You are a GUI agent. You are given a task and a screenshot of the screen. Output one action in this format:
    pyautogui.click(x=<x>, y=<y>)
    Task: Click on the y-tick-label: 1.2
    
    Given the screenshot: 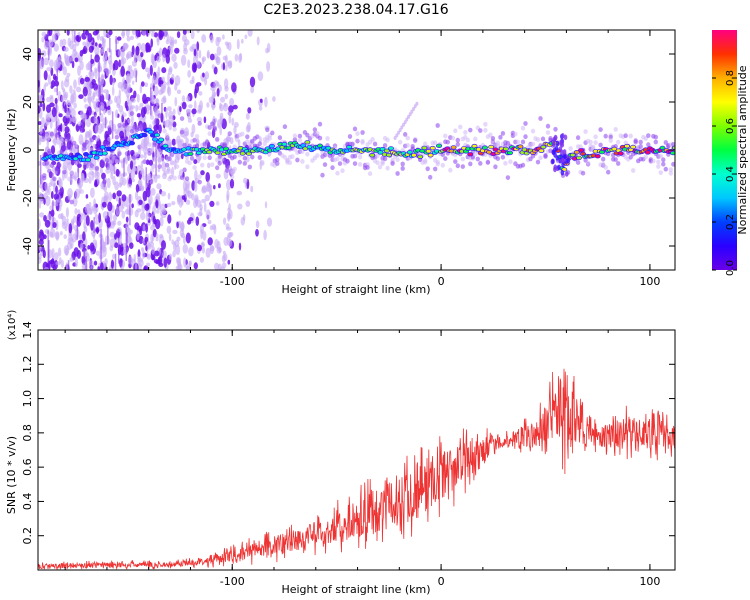 What is the action you would take?
    pyautogui.click(x=27, y=365)
    